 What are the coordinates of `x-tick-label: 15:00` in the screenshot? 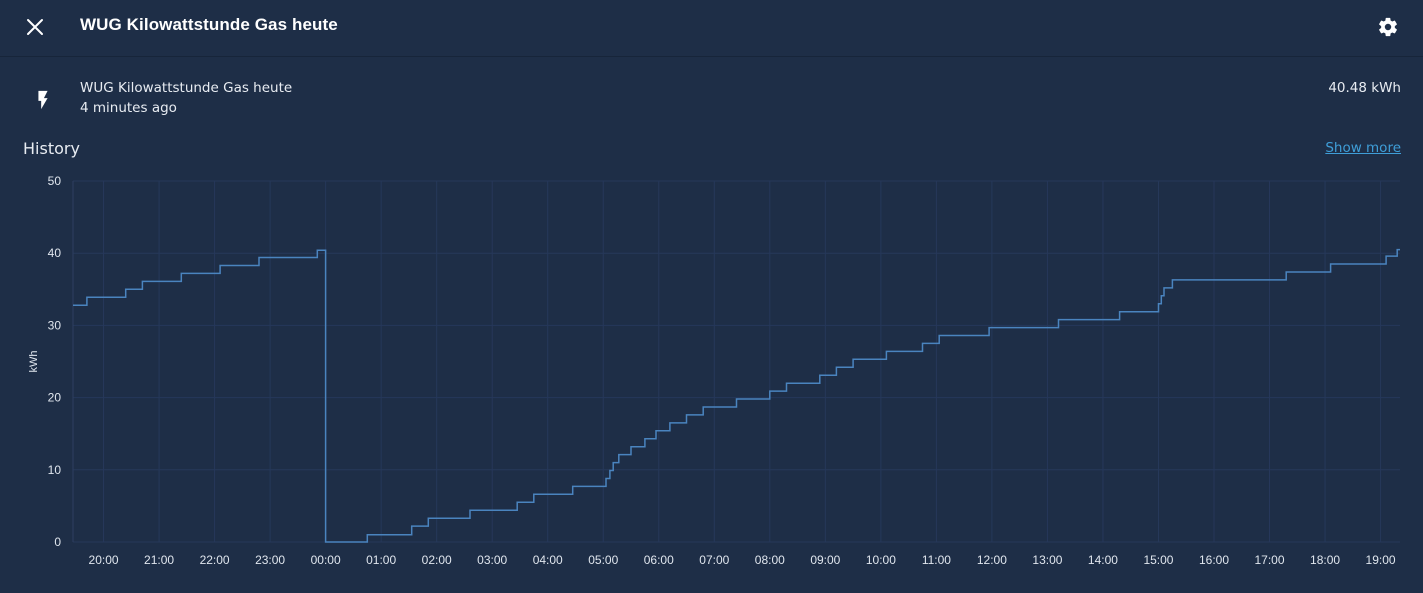 It's located at (1158, 560).